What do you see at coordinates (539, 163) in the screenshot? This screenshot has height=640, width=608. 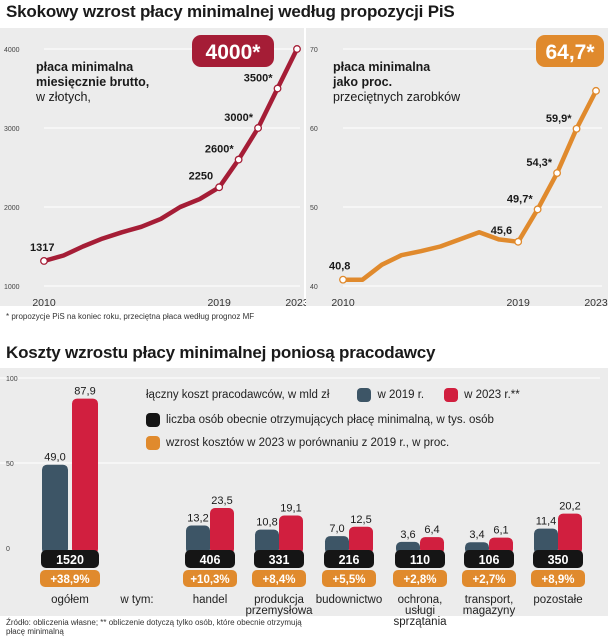 I see `data-label: 54,3*` at bounding box center [539, 163].